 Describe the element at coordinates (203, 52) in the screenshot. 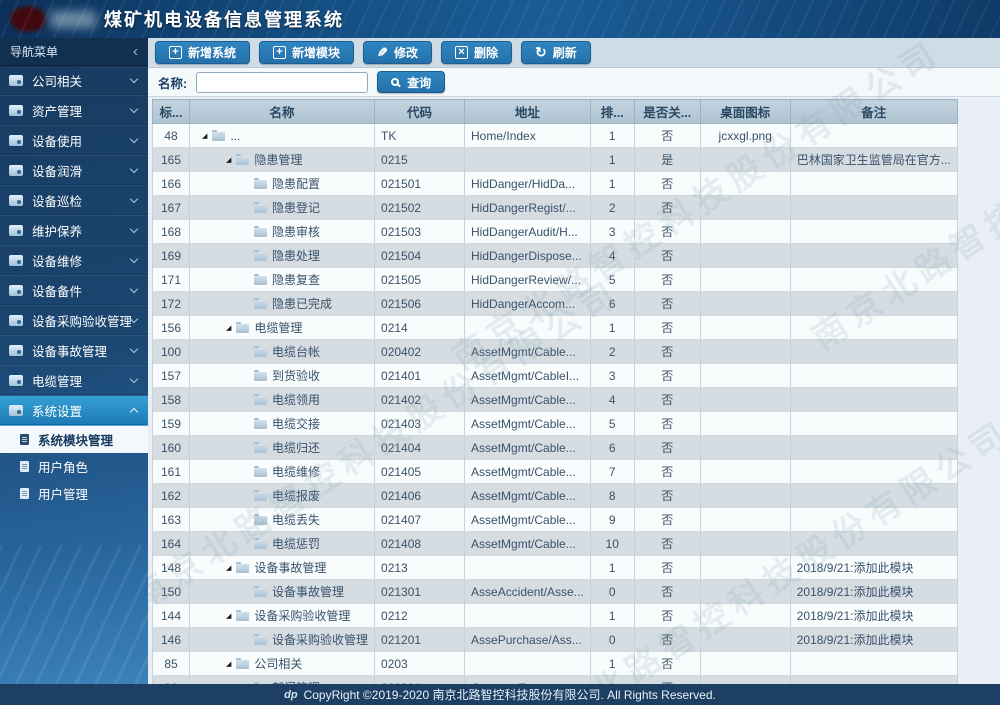

I see `new-system-button: + 新增系统` at that location.